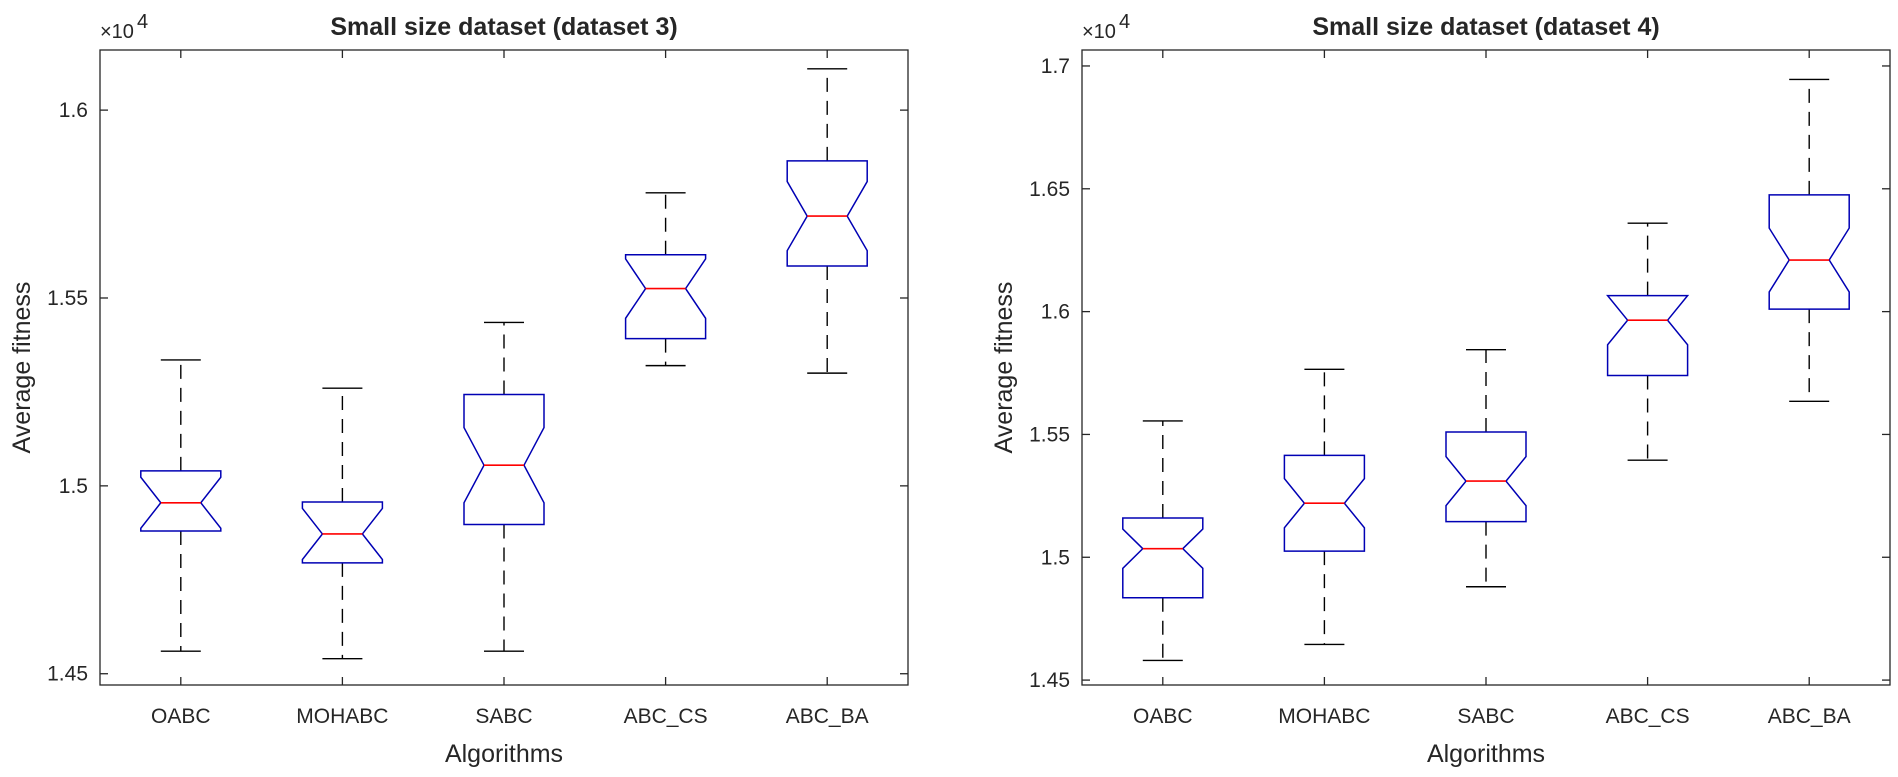 The image size is (1898, 777). What do you see at coordinates (1055, 66) in the screenshot?
I see `y-tick-label: 1.7` at bounding box center [1055, 66].